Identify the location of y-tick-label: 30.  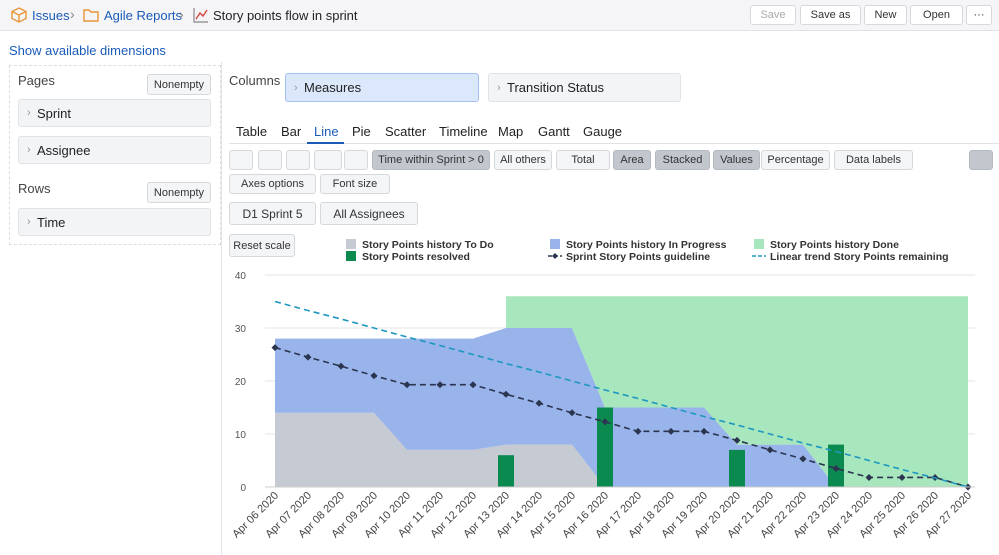
(241, 329).